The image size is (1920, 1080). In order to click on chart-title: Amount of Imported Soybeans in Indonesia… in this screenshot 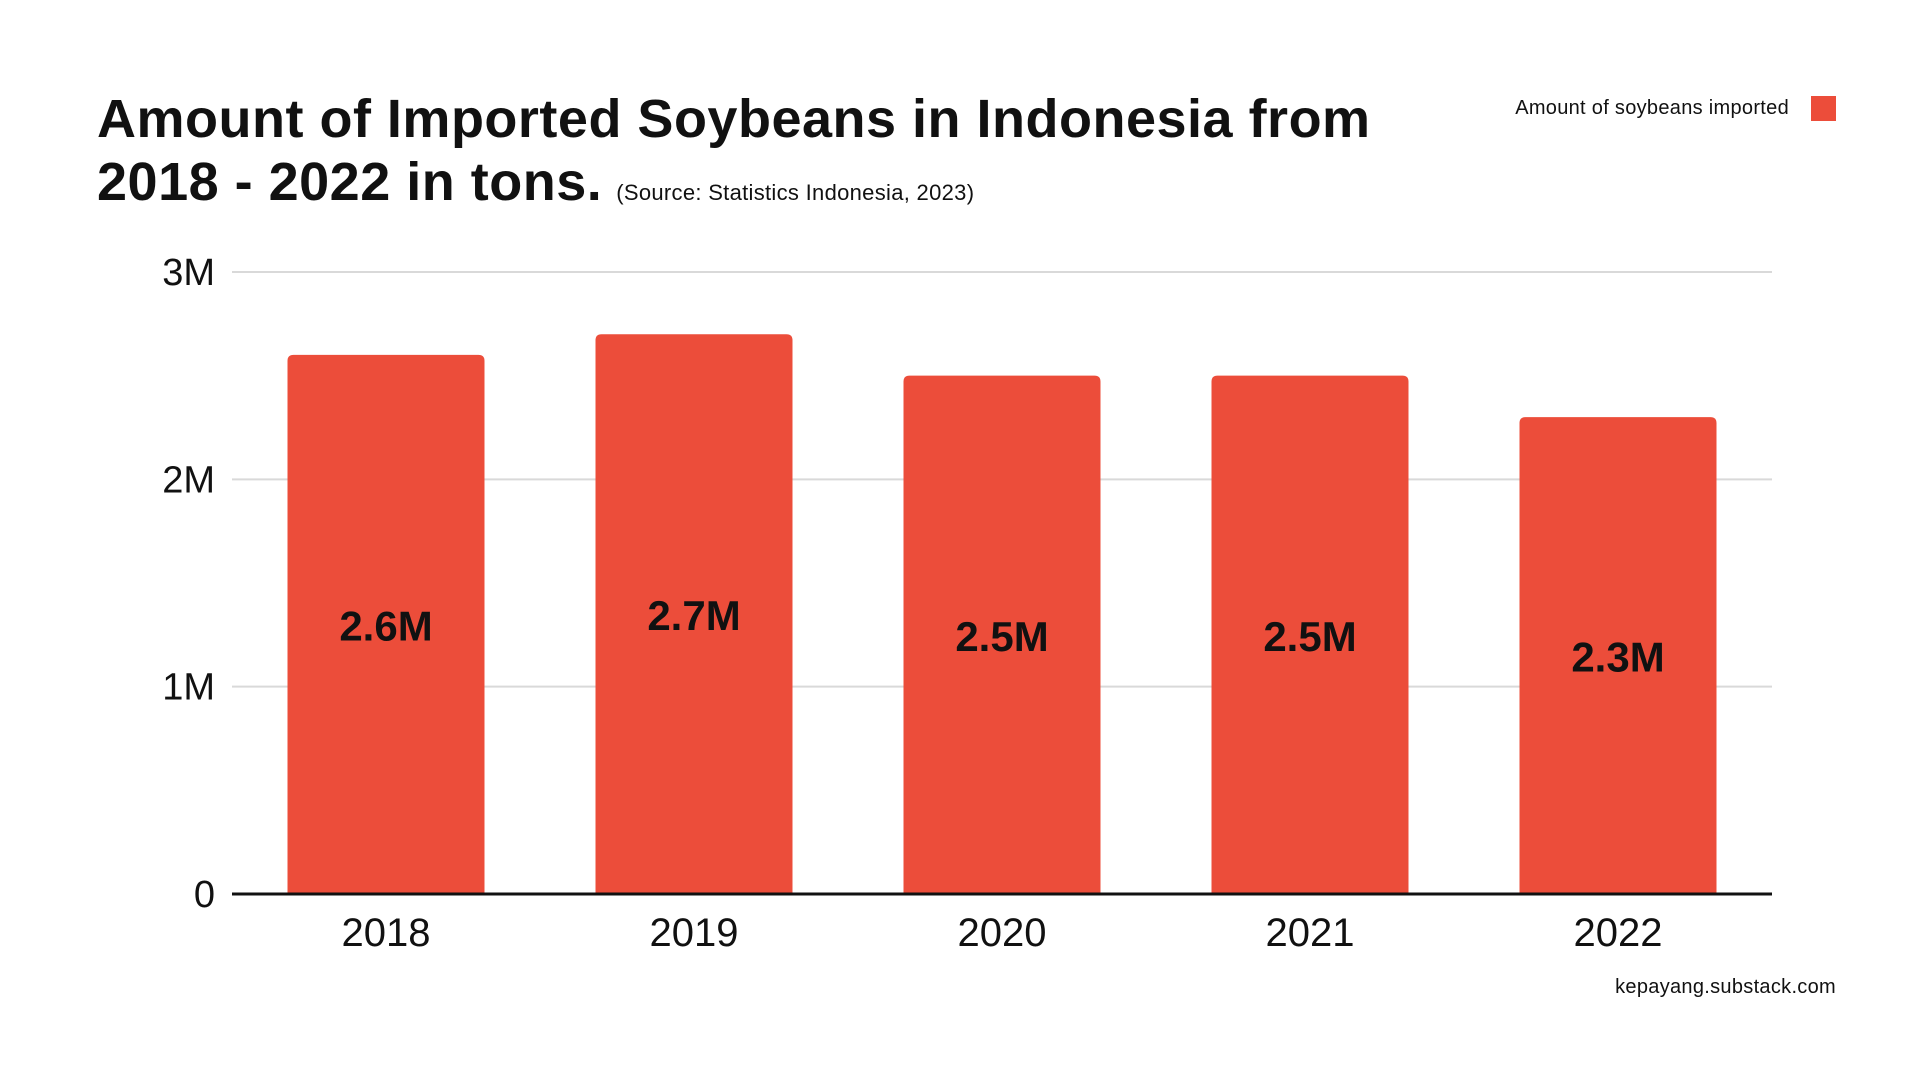, I will do `click(747, 156)`.